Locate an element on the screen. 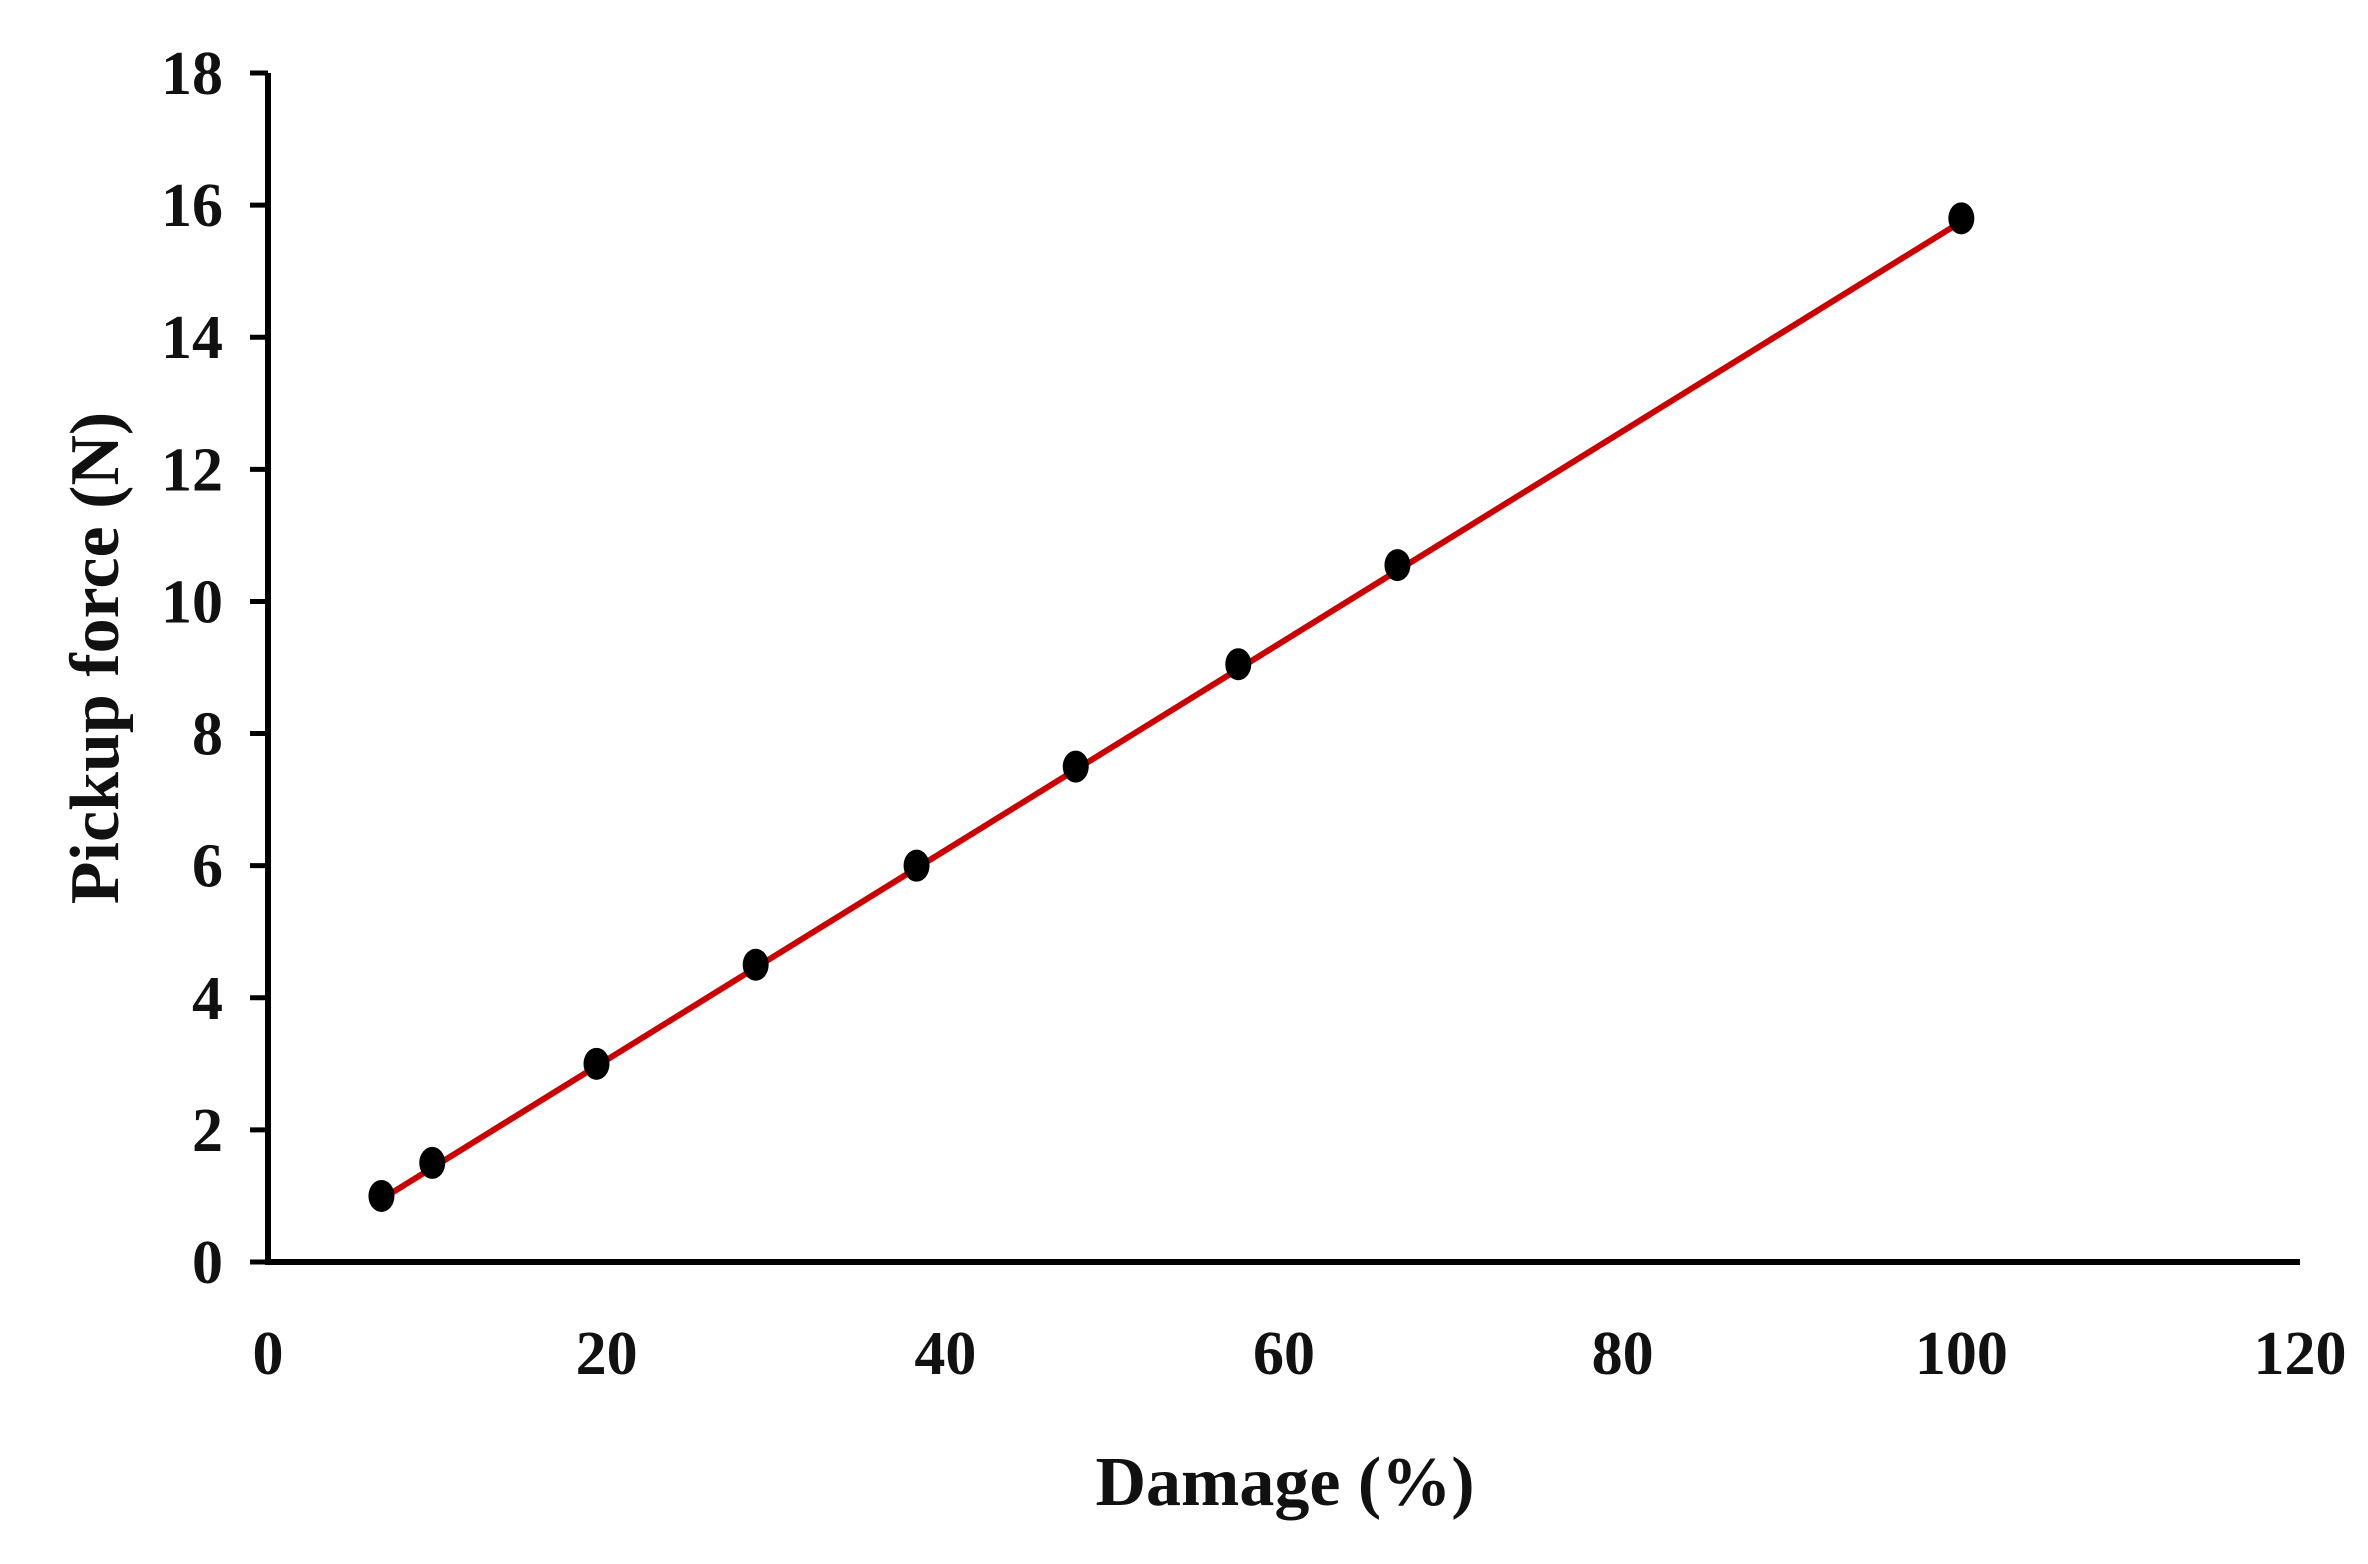  y-tick-label: 6 is located at coordinates (207, 867).